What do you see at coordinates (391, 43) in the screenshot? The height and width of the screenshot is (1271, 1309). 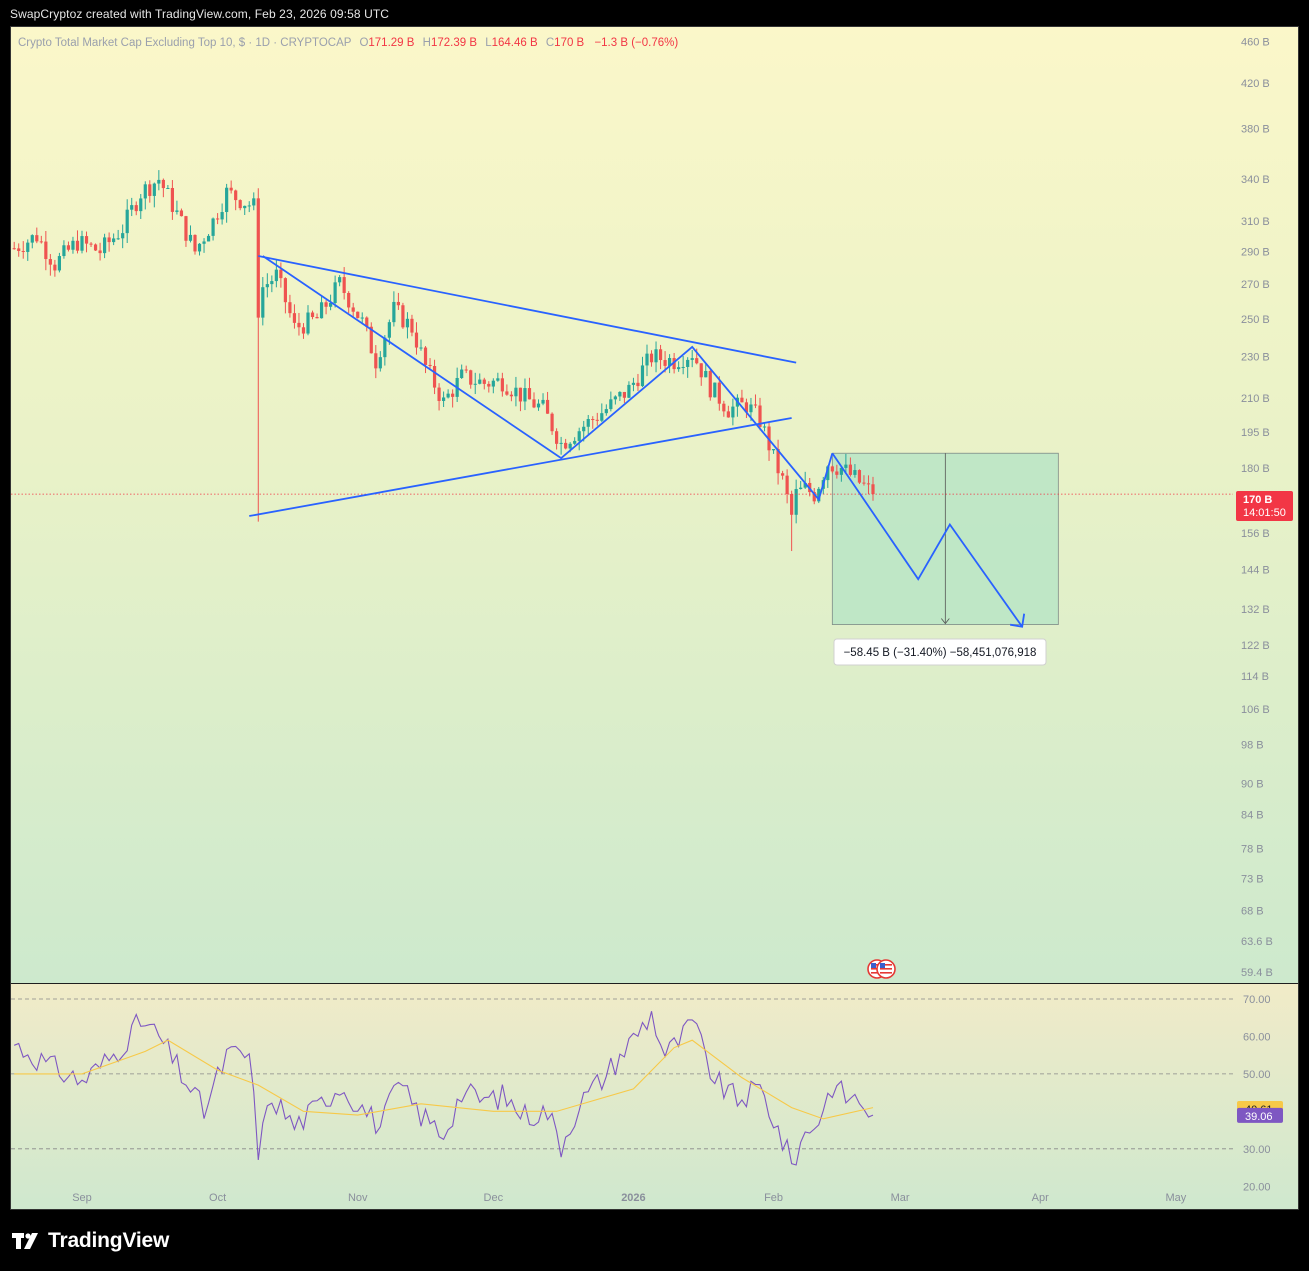 I see `legend-open: 171.29 B` at bounding box center [391, 43].